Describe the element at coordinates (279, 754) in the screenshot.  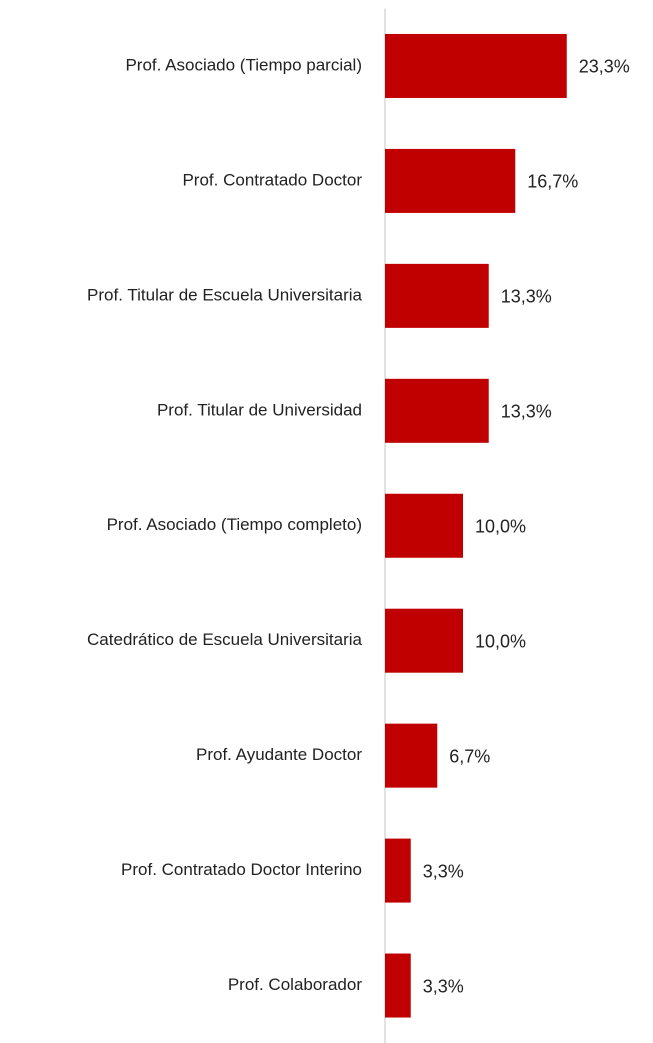
I see `category-label: Prof. Ayudante Doctor` at that location.